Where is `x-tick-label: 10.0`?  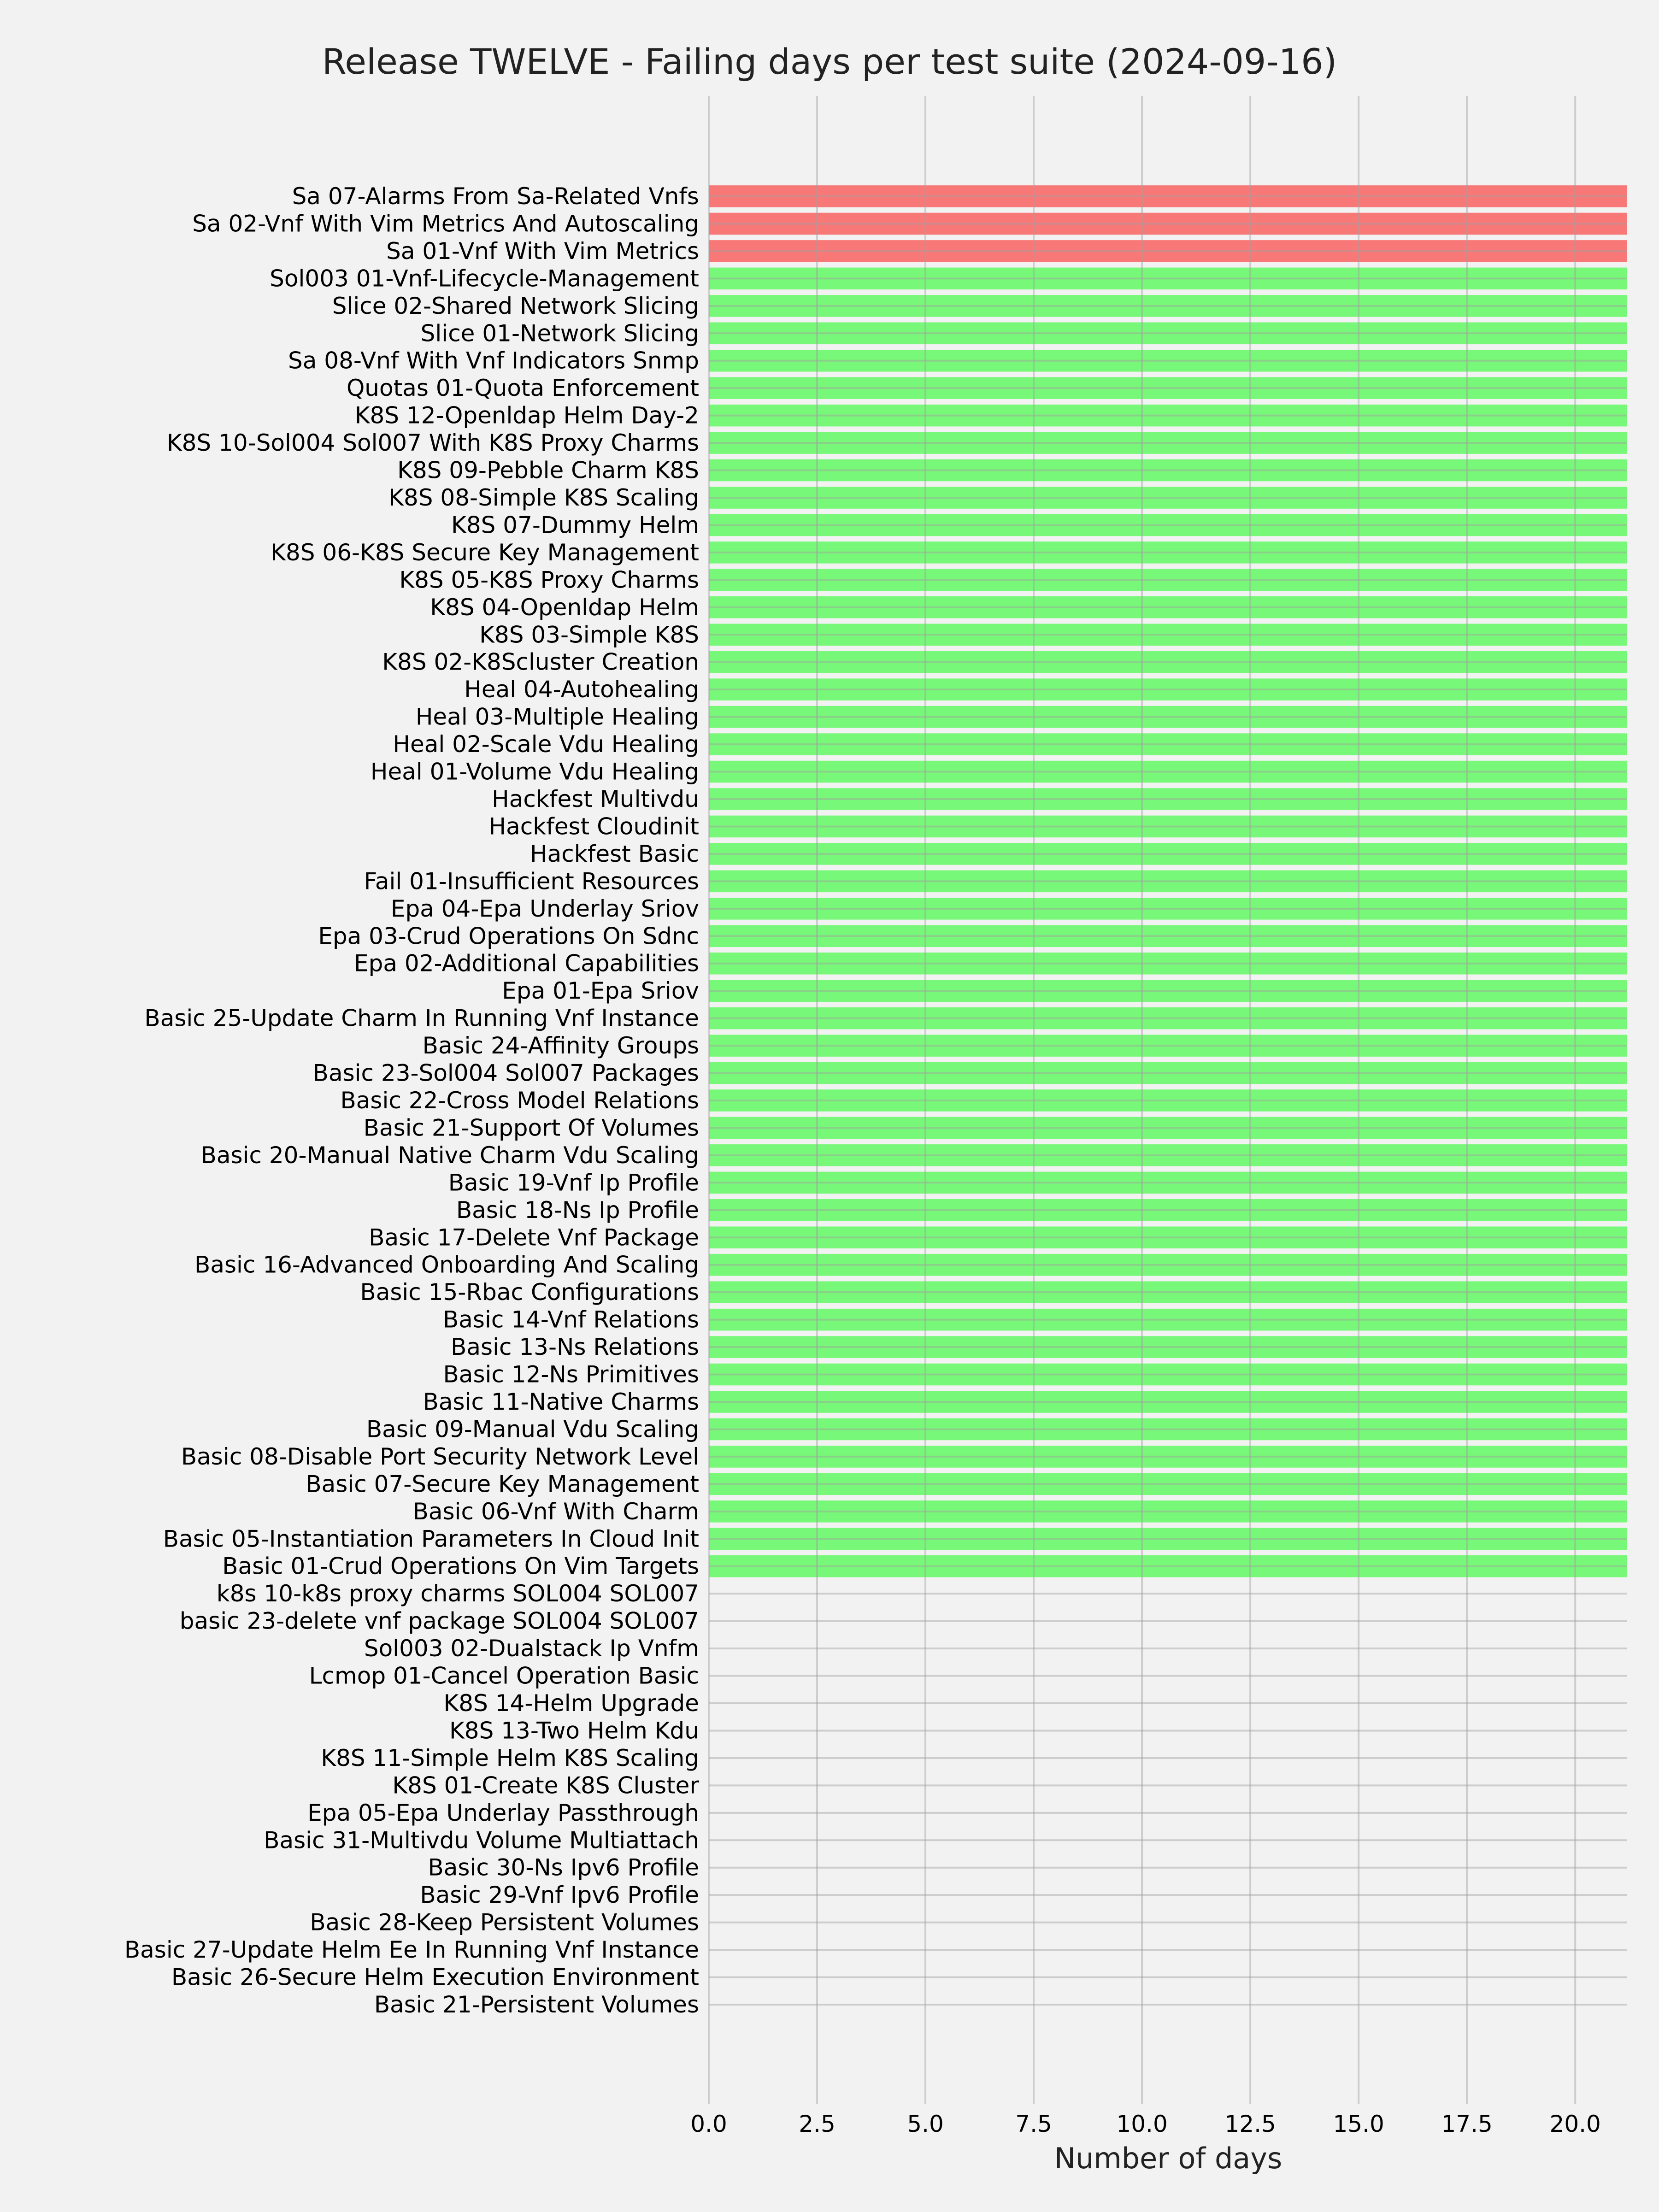
x-tick-label: 10.0 is located at coordinates (1141, 2124).